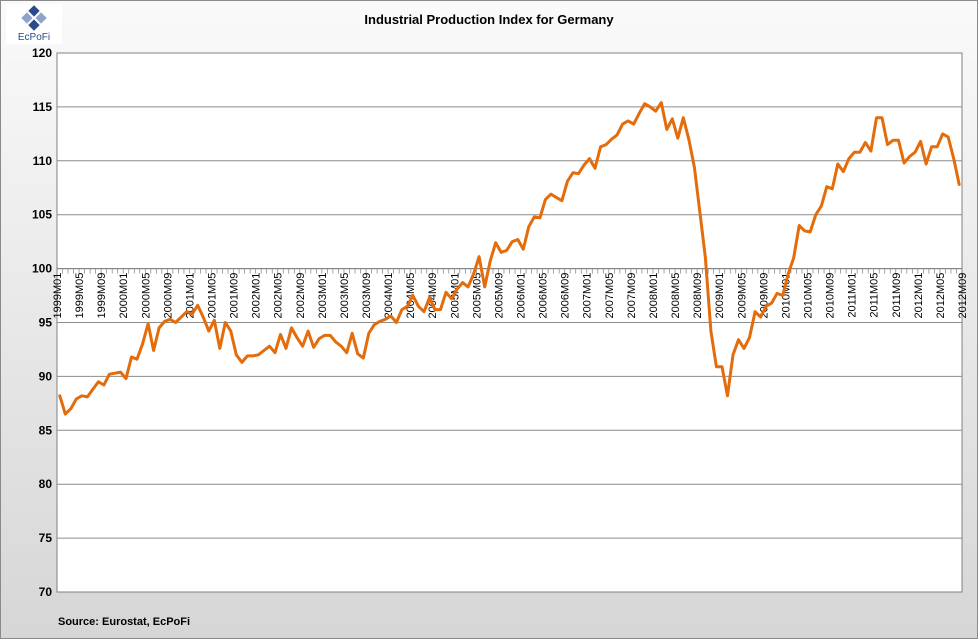  Describe the element at coordinates (720, 296) in the screenshot. I see `x-tick-label: 2009M01` at that location.